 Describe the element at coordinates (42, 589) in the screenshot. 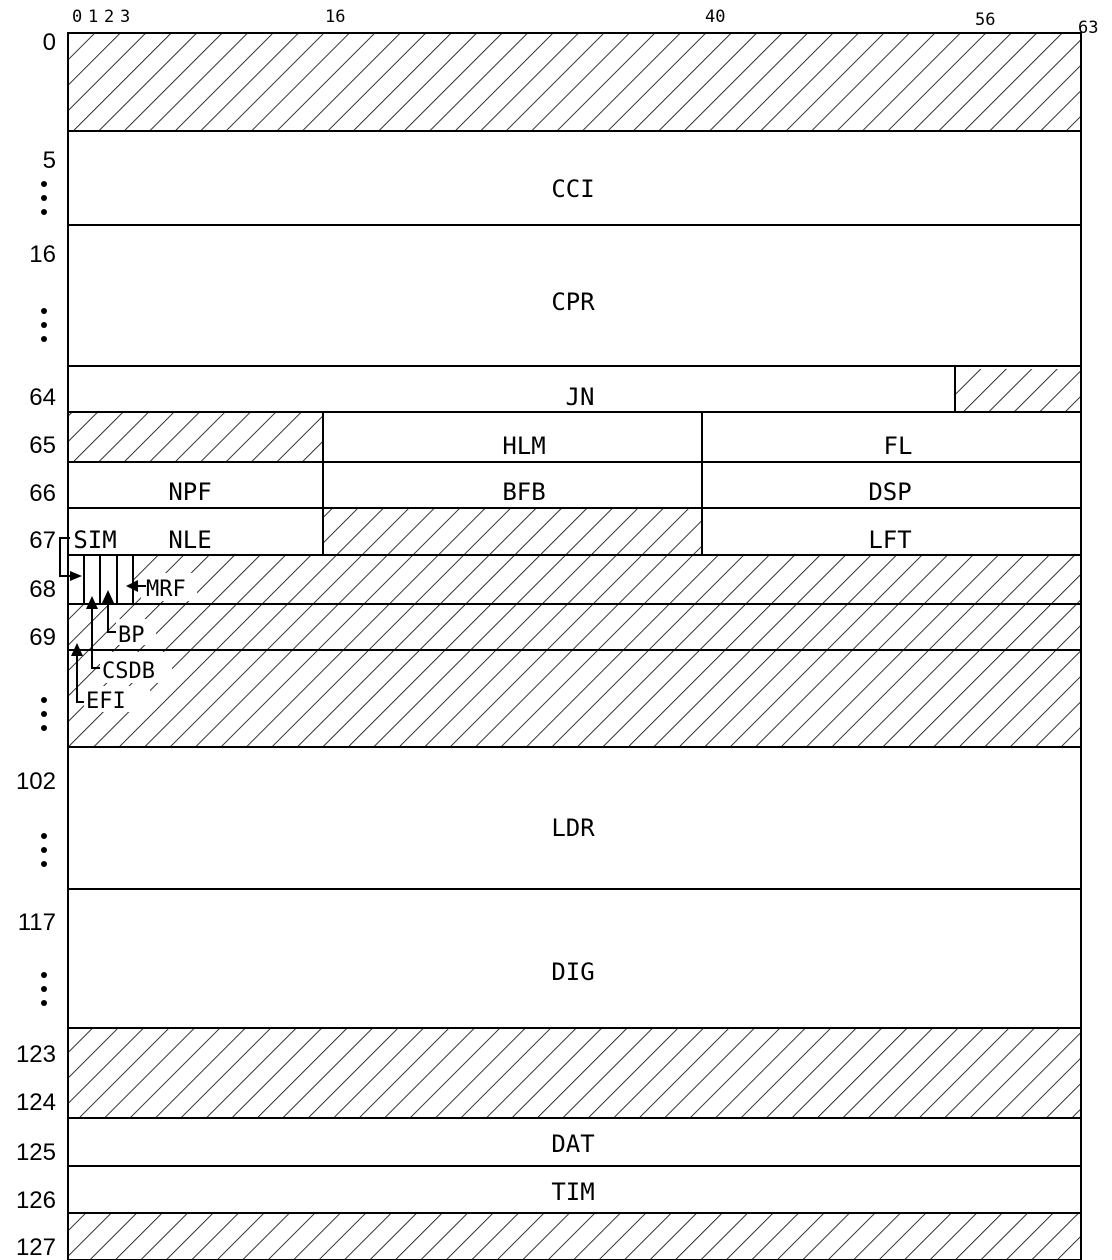

I see `word-number: 68` at that location.